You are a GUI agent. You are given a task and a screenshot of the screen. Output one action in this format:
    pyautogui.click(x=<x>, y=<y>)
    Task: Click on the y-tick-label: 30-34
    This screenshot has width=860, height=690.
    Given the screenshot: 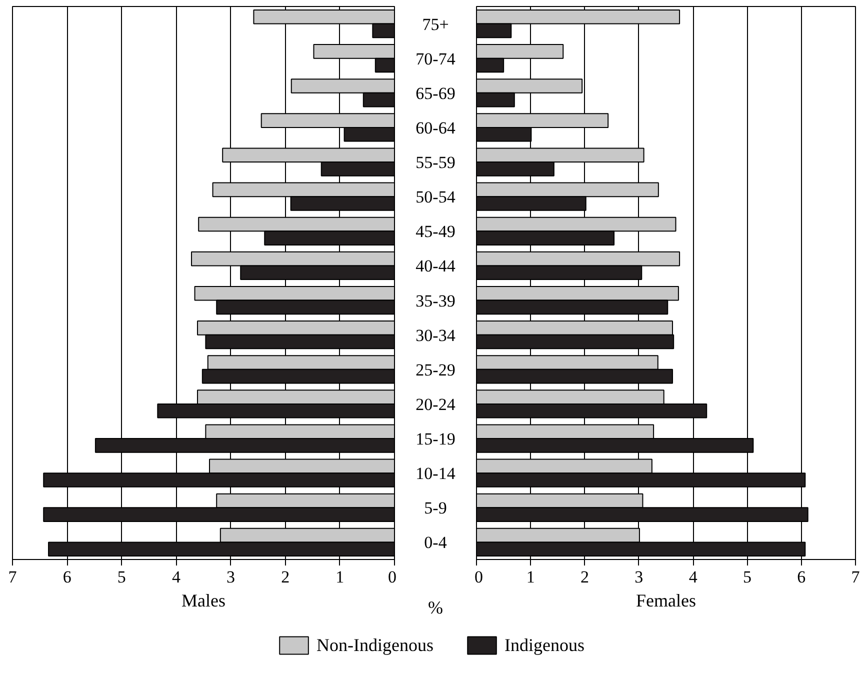 What is the action you would take?
    pyautogui.click(x=436, y=335)
    